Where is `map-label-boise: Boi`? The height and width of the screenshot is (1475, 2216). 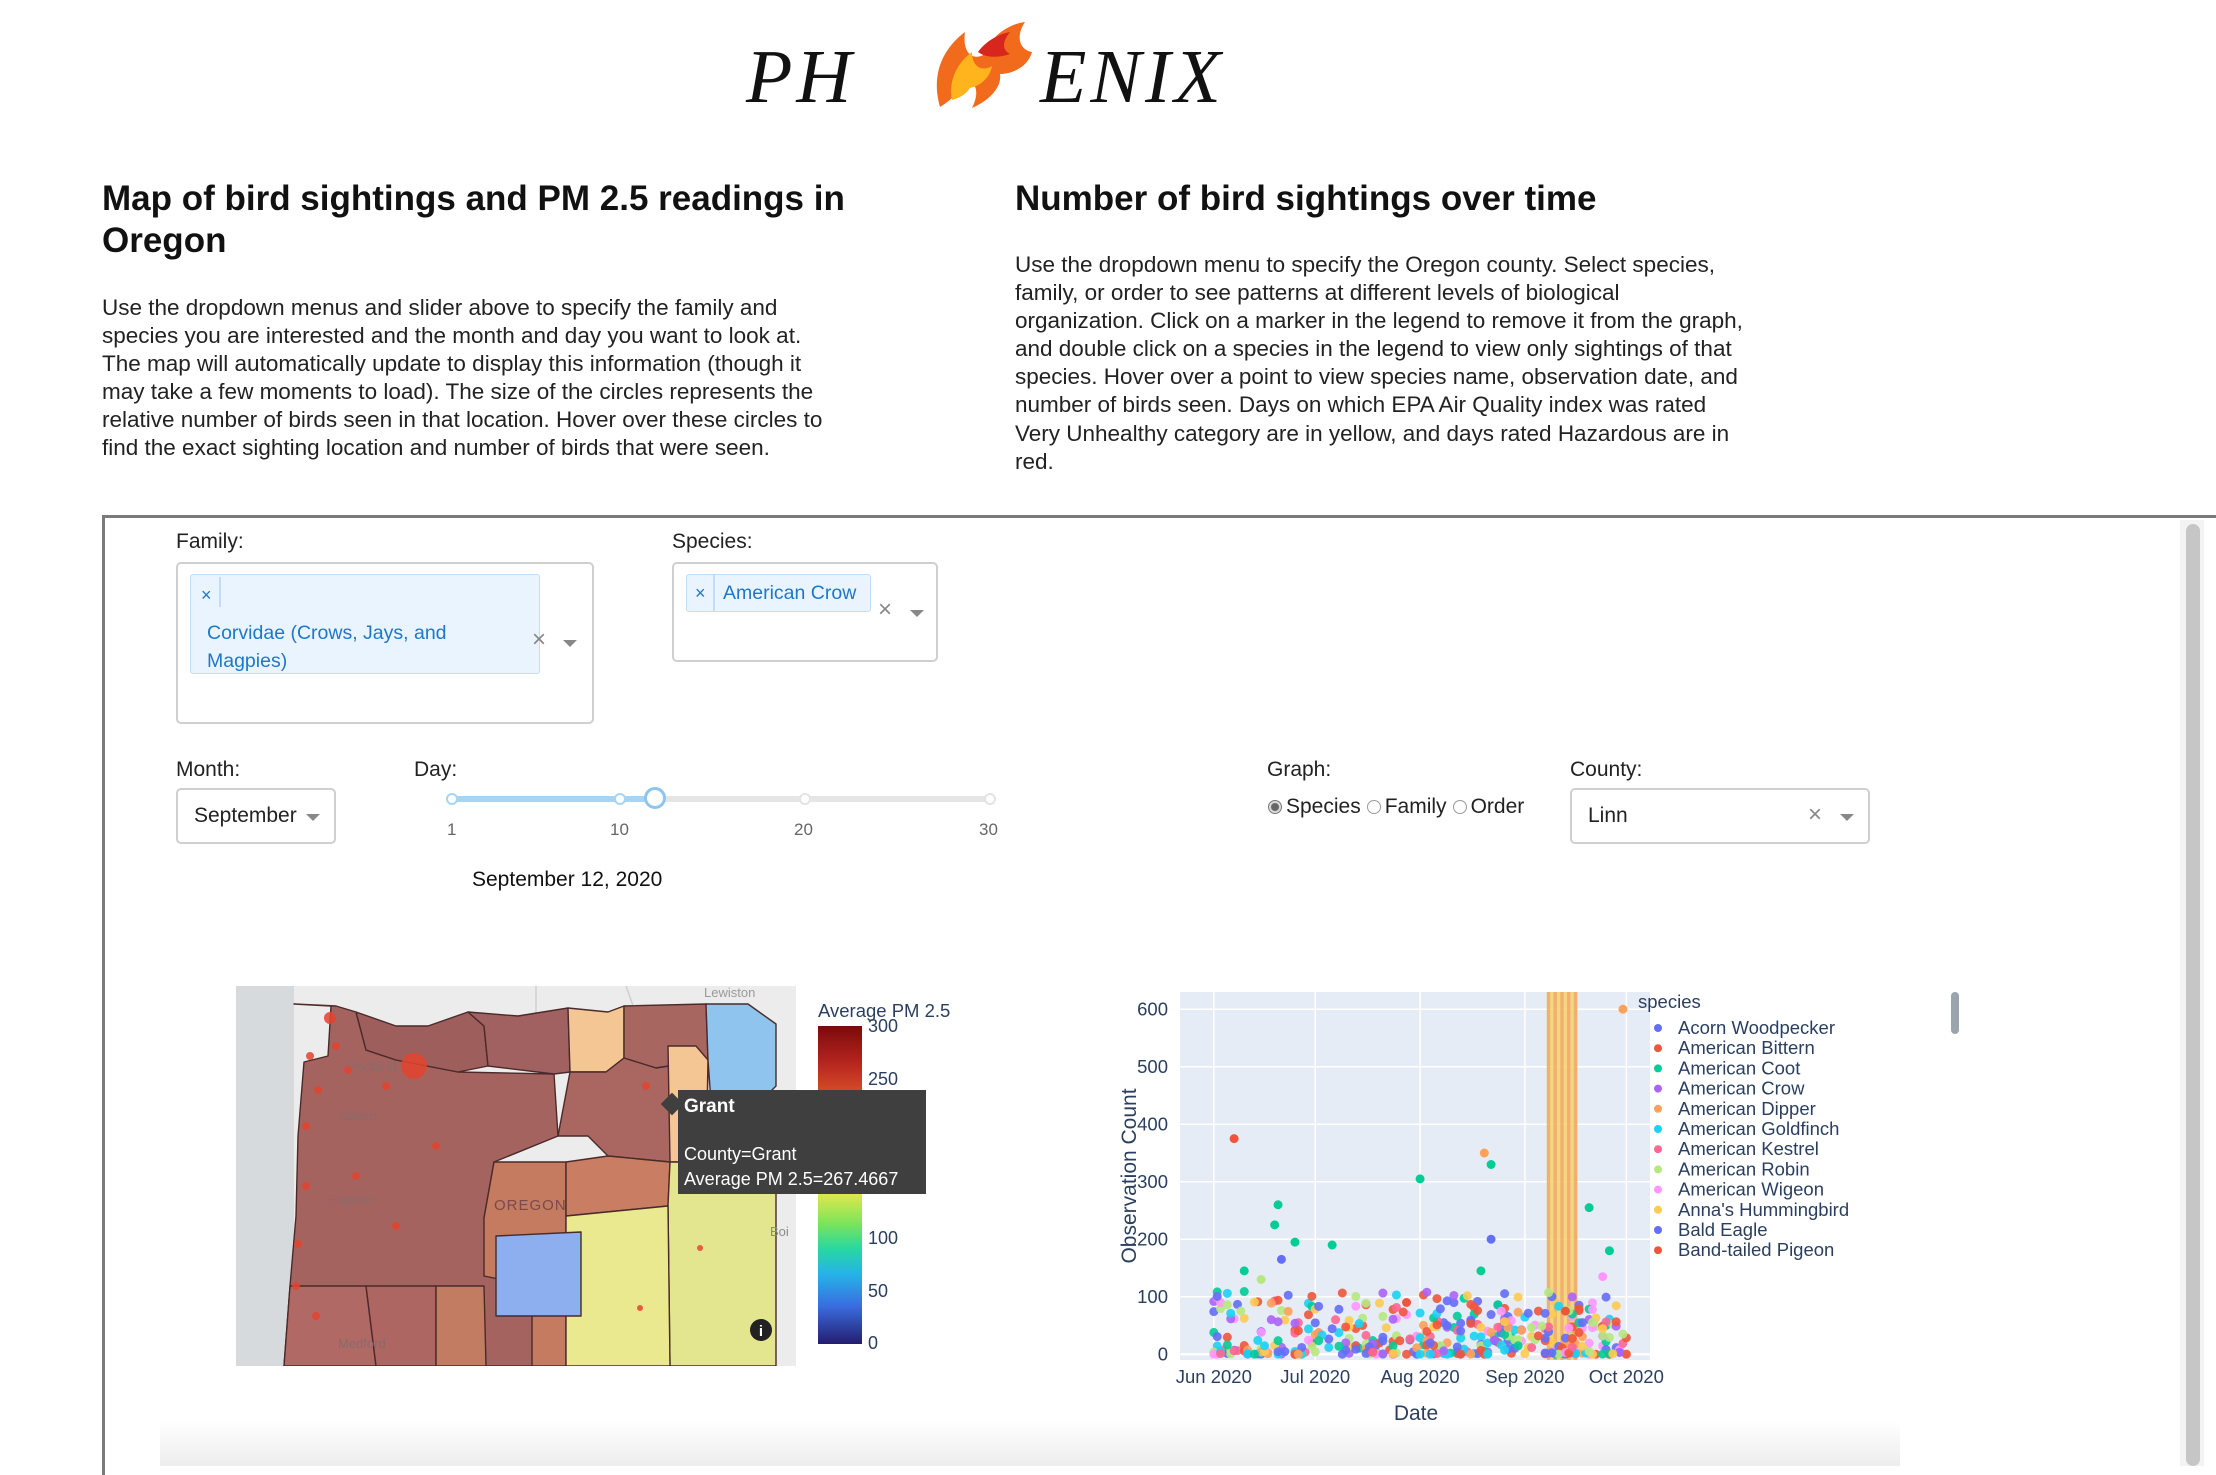
map-label-boise: Boi is located at coordinates (779, 1231).